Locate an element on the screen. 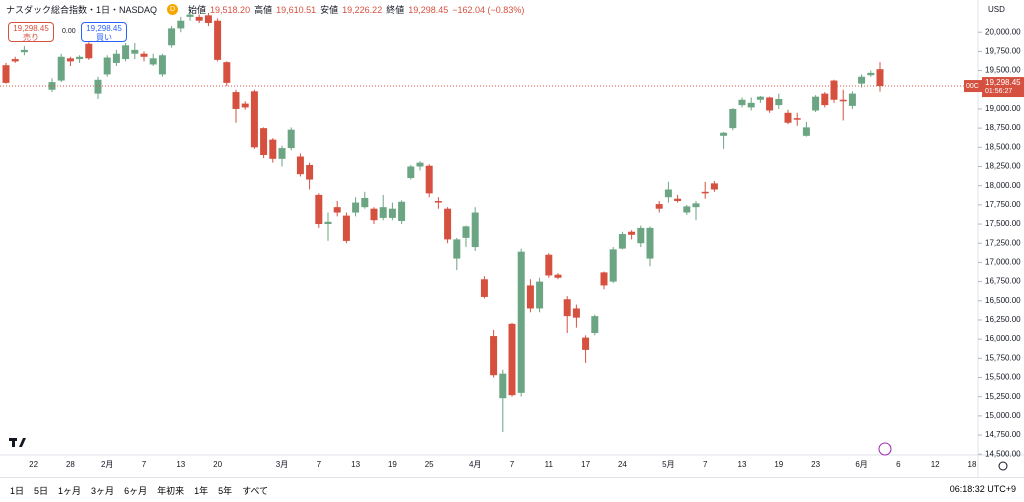 This screenshot has width=1024, height=502. event-icon is located at coordinates (885, 449).